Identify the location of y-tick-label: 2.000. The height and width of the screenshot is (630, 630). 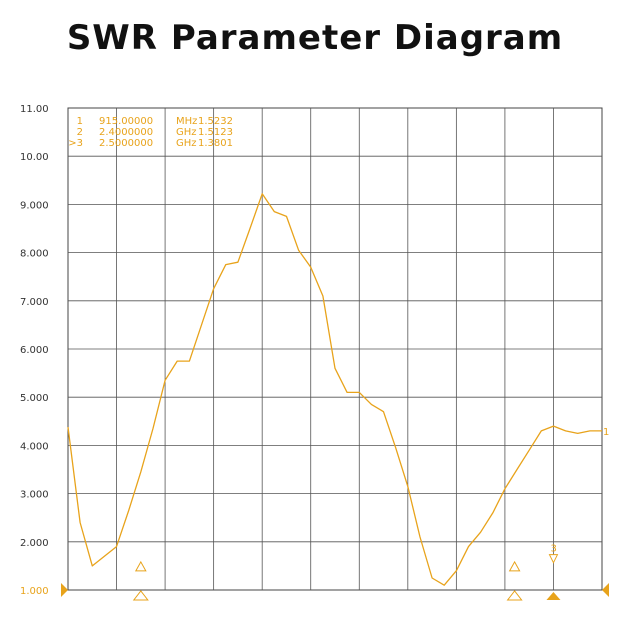
(34, 543).